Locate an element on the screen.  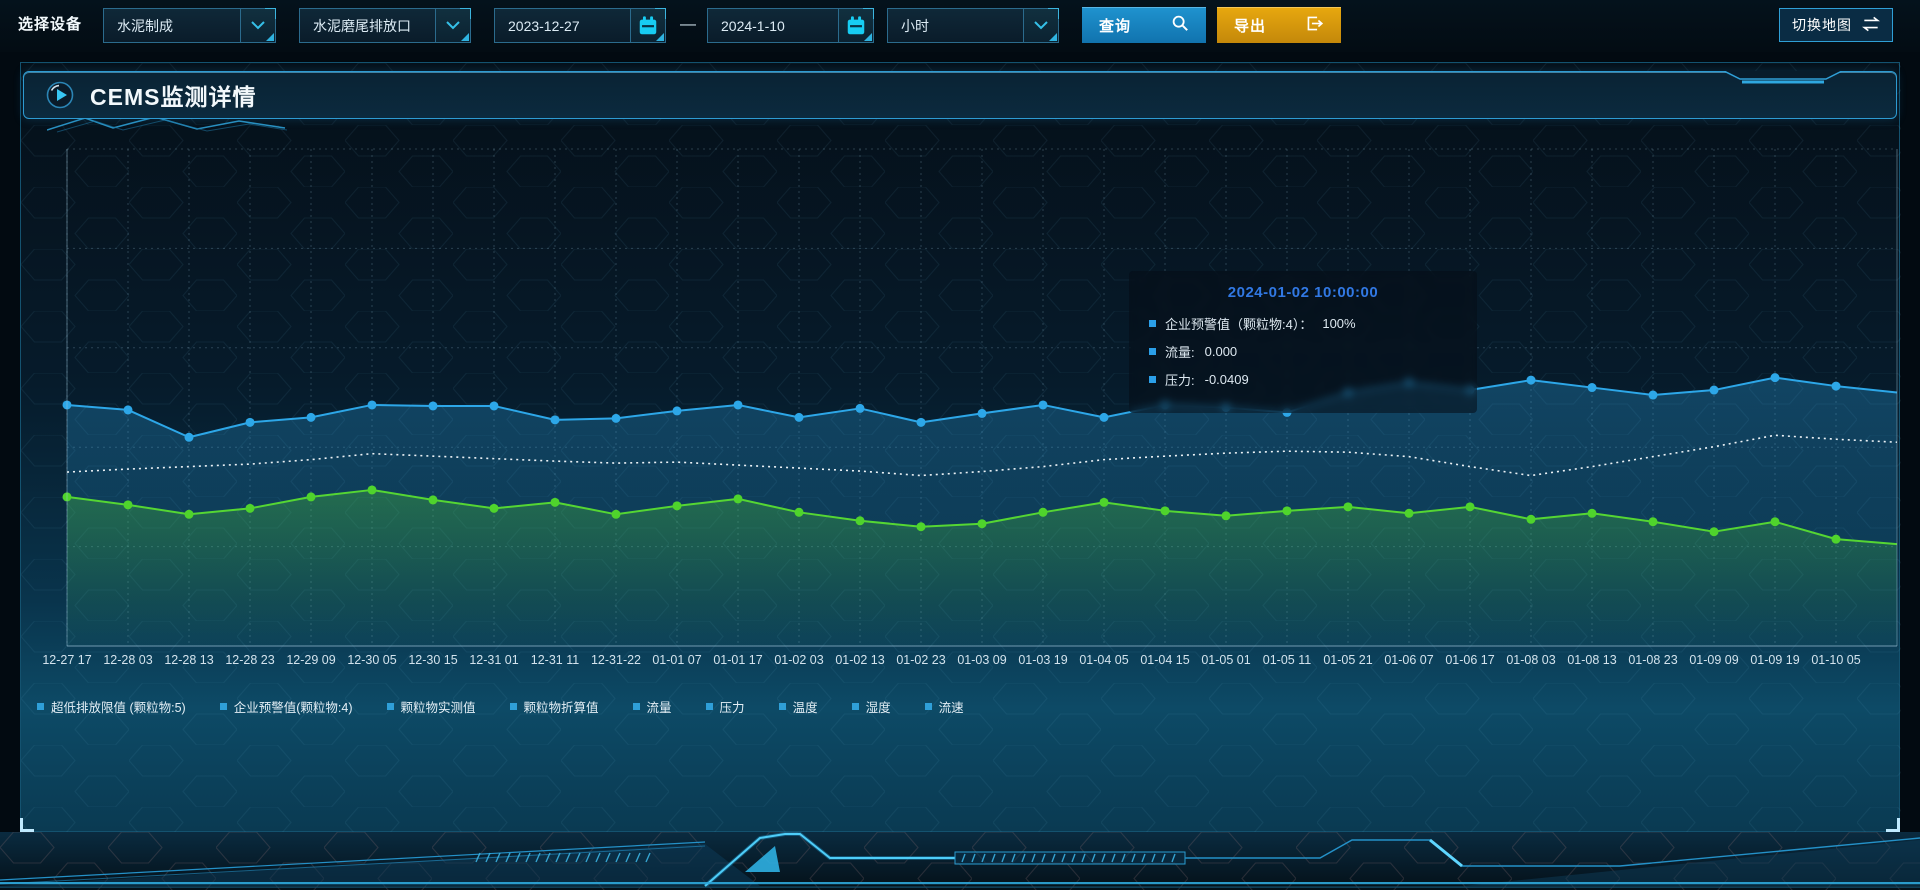
legend-item-label: 超低排放限值 (颗粒物:5) is located at coordinates (118, 708).